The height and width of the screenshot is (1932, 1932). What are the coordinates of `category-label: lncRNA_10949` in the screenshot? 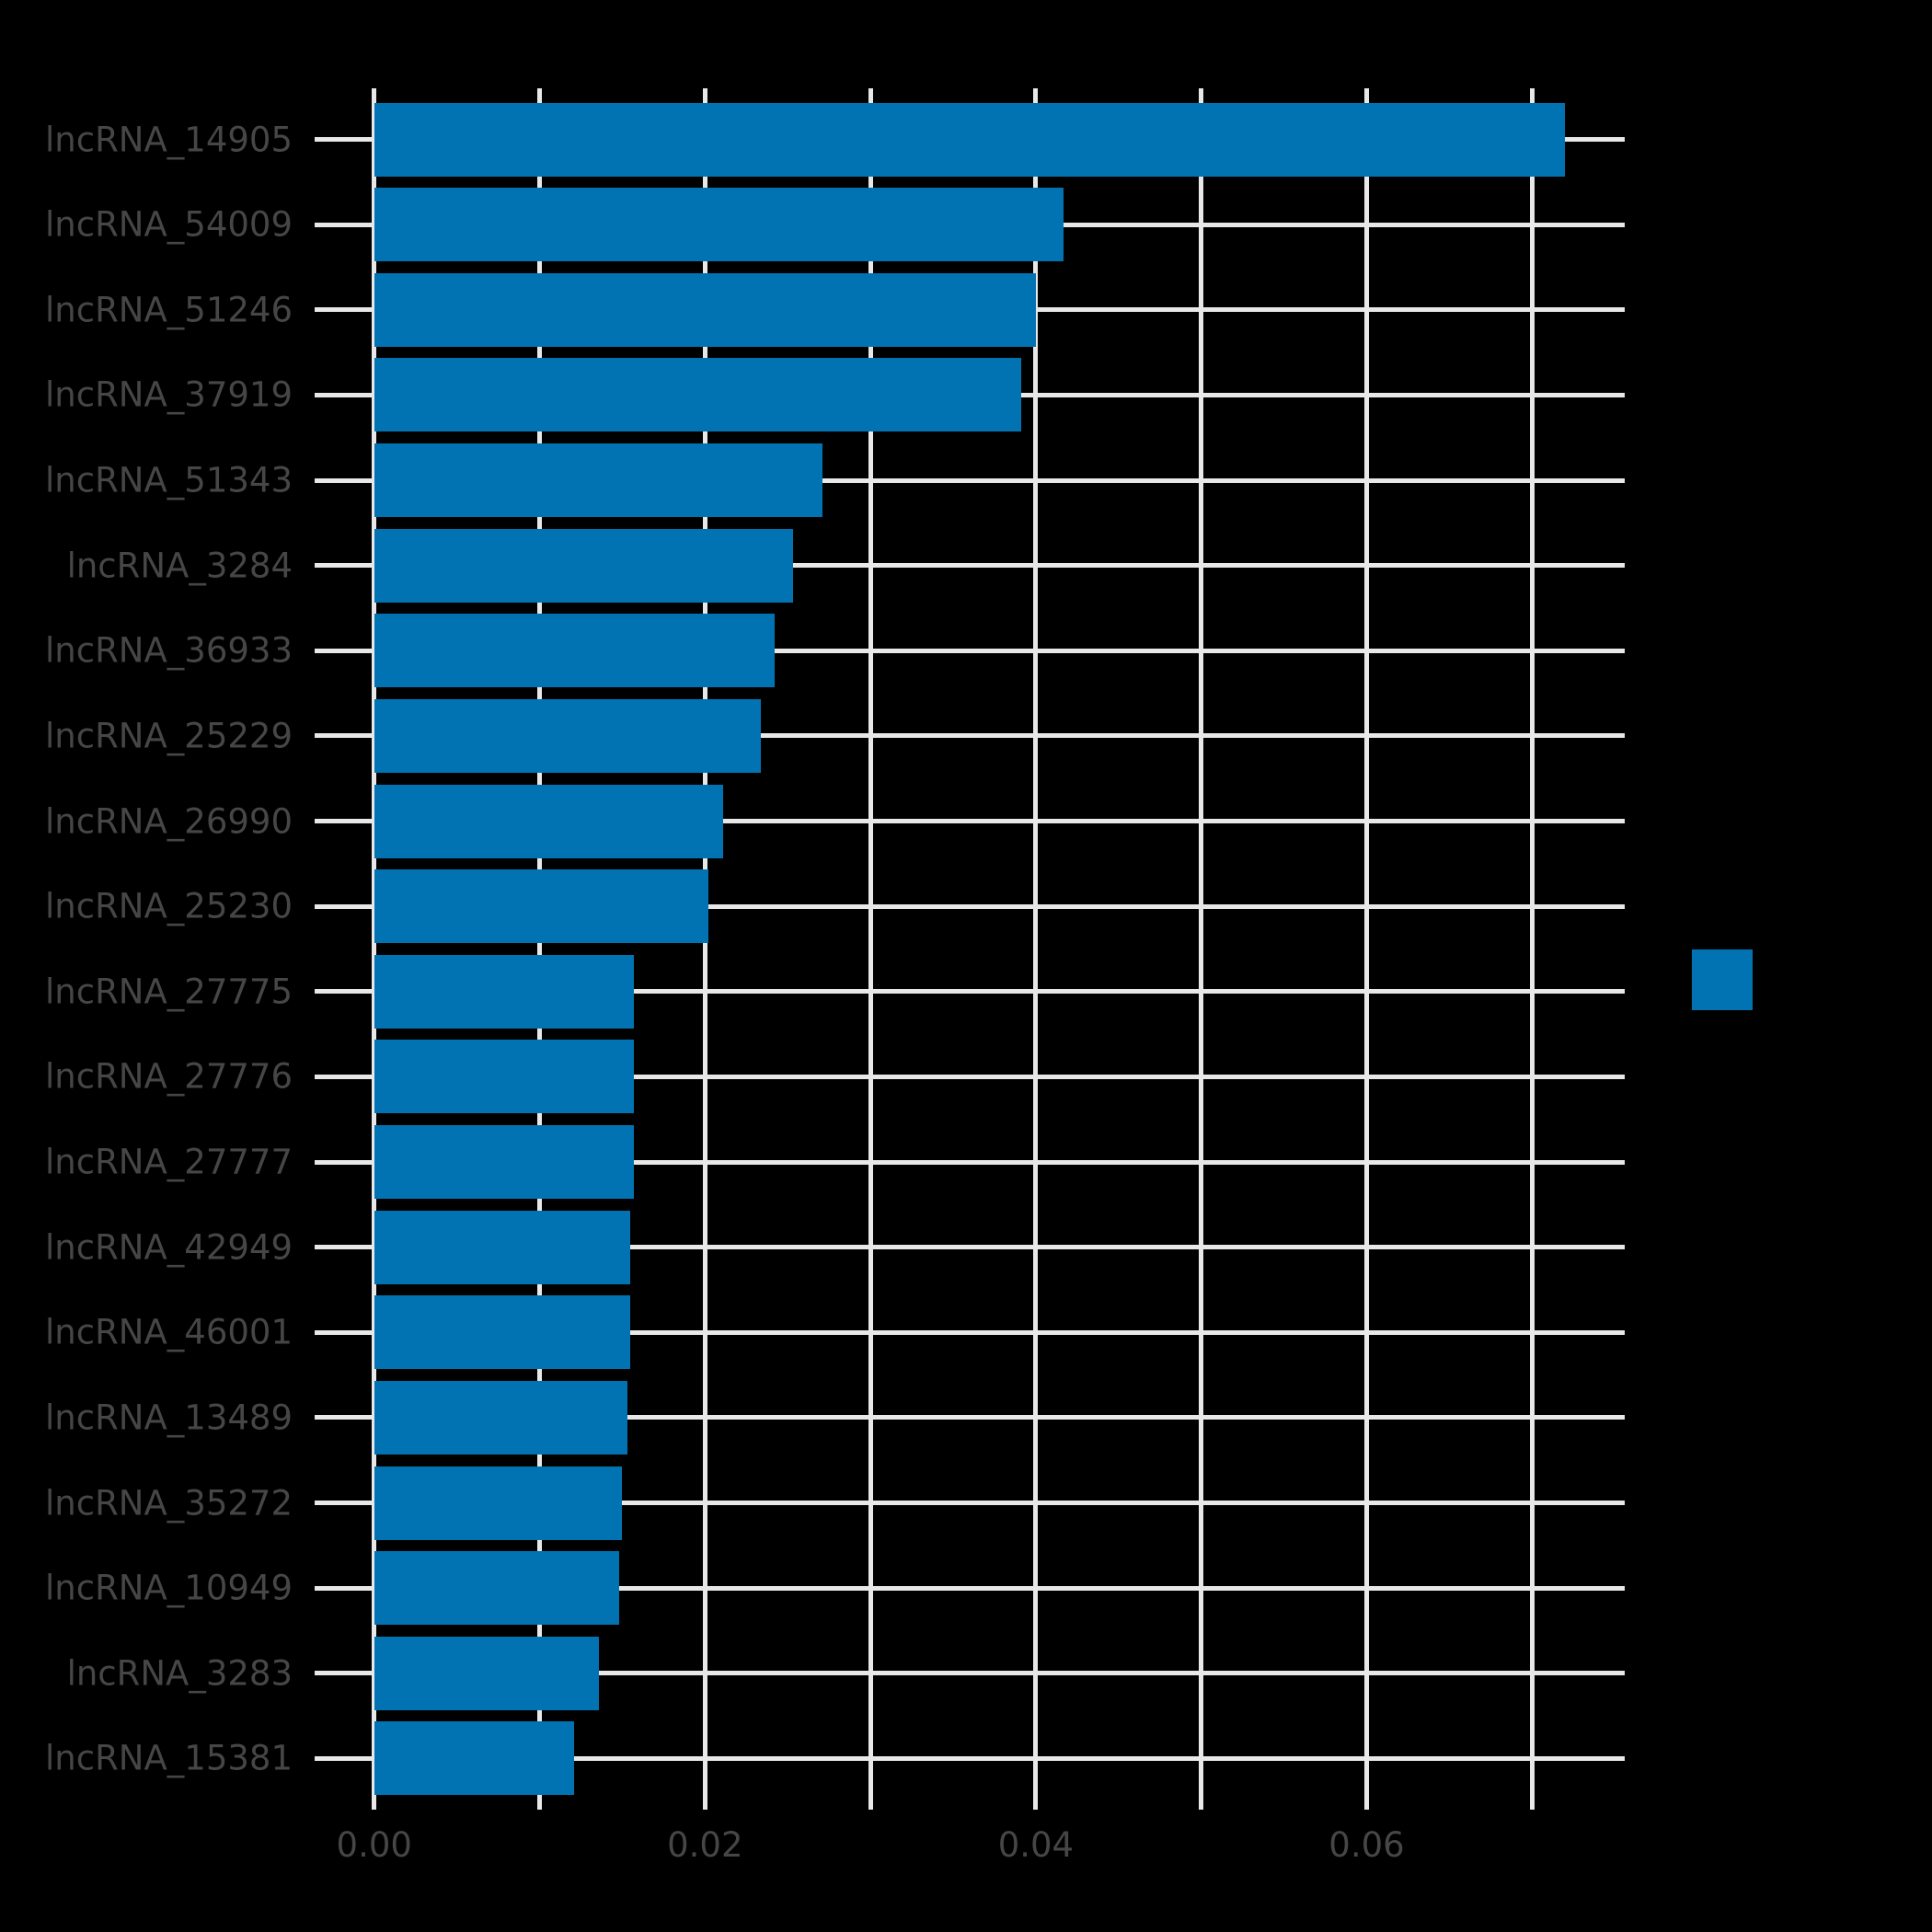 It's located at (169, 1588).